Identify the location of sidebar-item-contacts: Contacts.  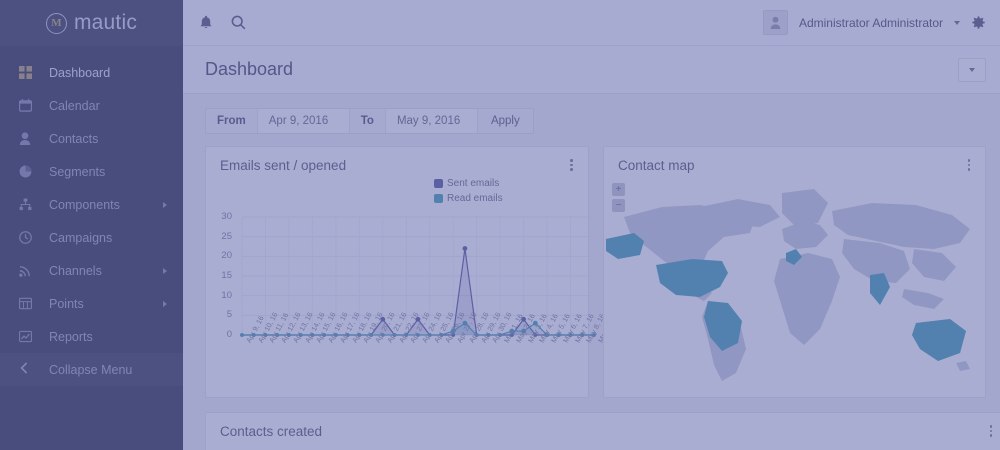
(91, 138).